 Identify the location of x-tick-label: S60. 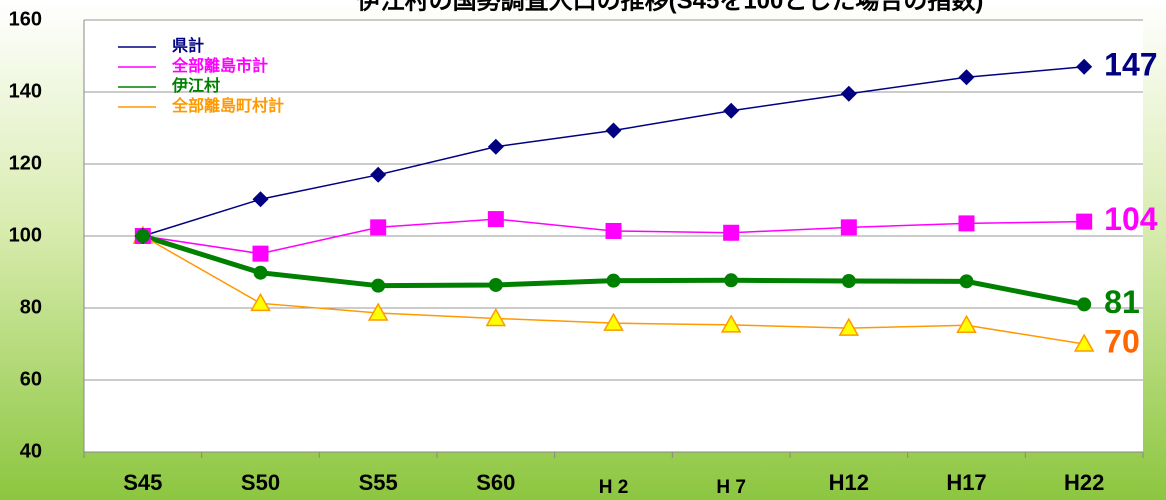
(495, 482).